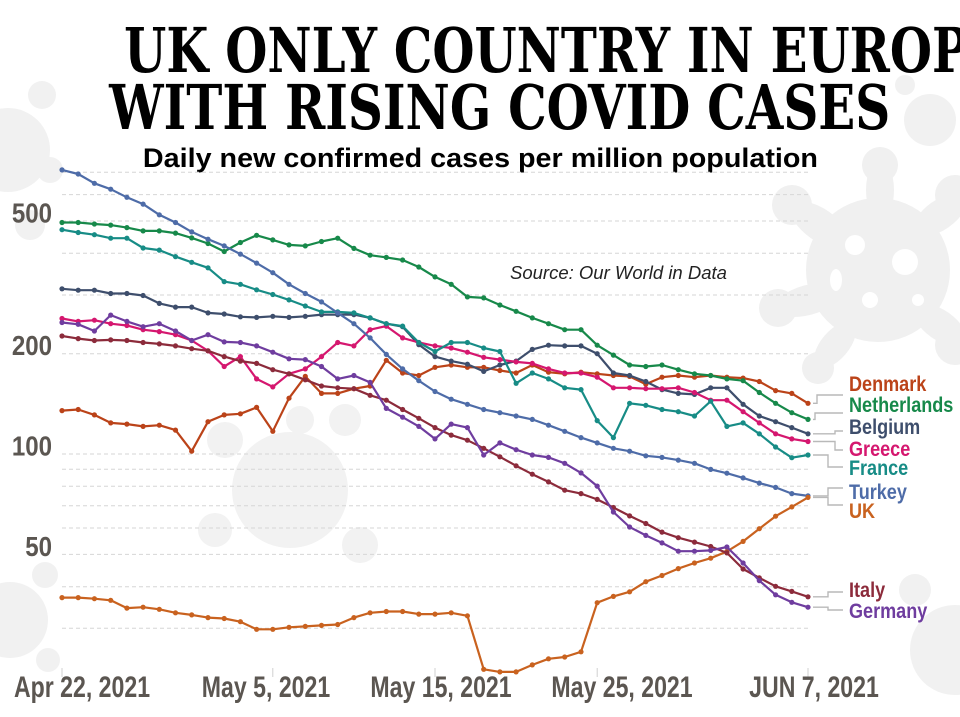 Image resolution: width=960 pixels, height=717 pixels. Describe the element at coordinates (828, 502) in the screenshot. I see `legend-connectors` at that location.